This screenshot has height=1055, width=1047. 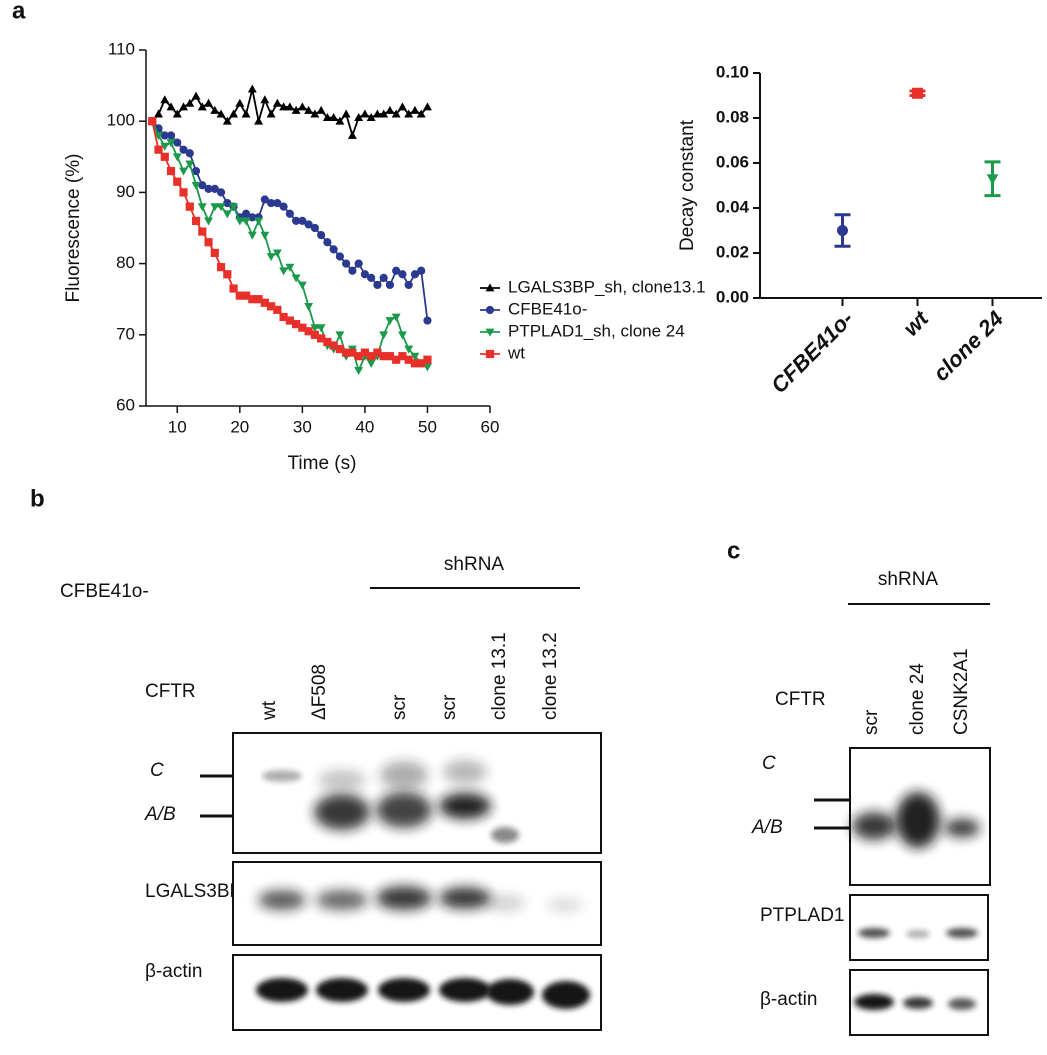 I want to click on lane-label: clone 13.1, so click(x=499, y=676).